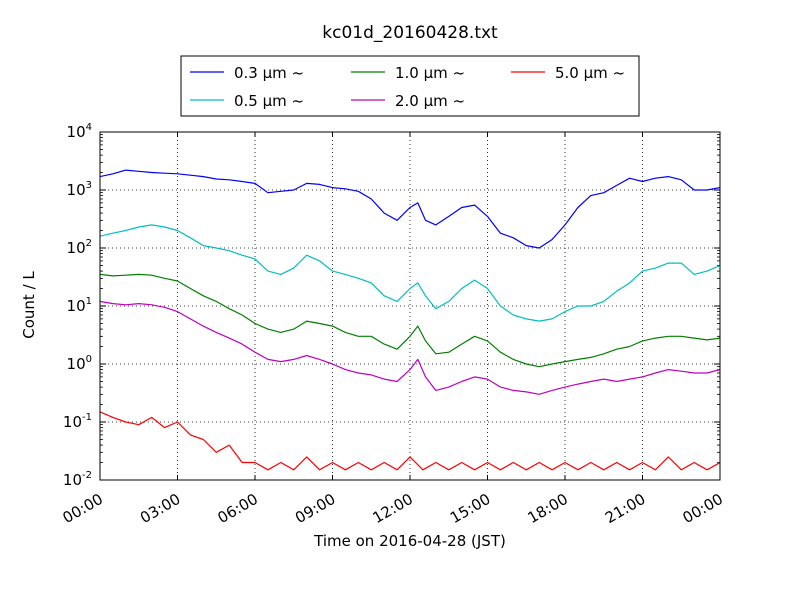 The height and width of the screenshot is (600, 800). I want to click on y-axis-label: Count / L, so click(29, 305).